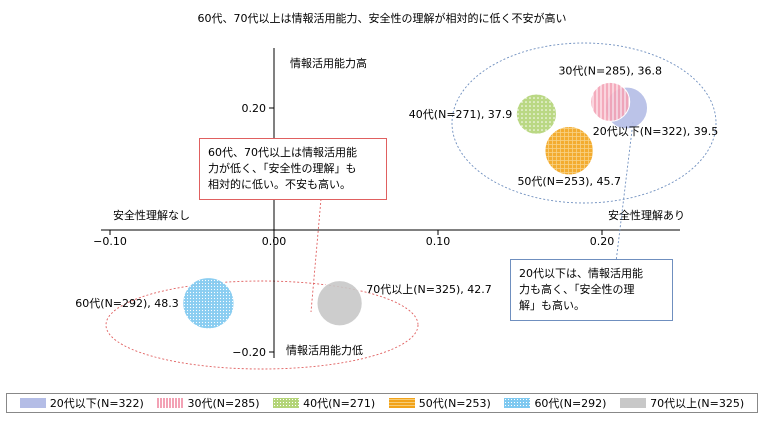 The height and width of the screenshot is (425, 765). I want to click on y-tick-label: −0.20, so click(249, 352).